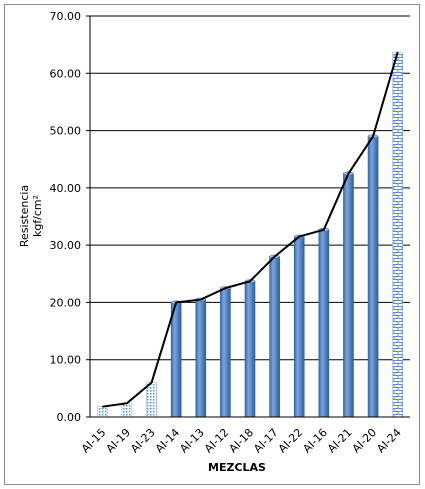 This screenshot has height=489, width=425. What do you see at coordinates (66, 245) in the screenshot?
I see `y-tick-label: 30.00` at bounding box center [66, 245].